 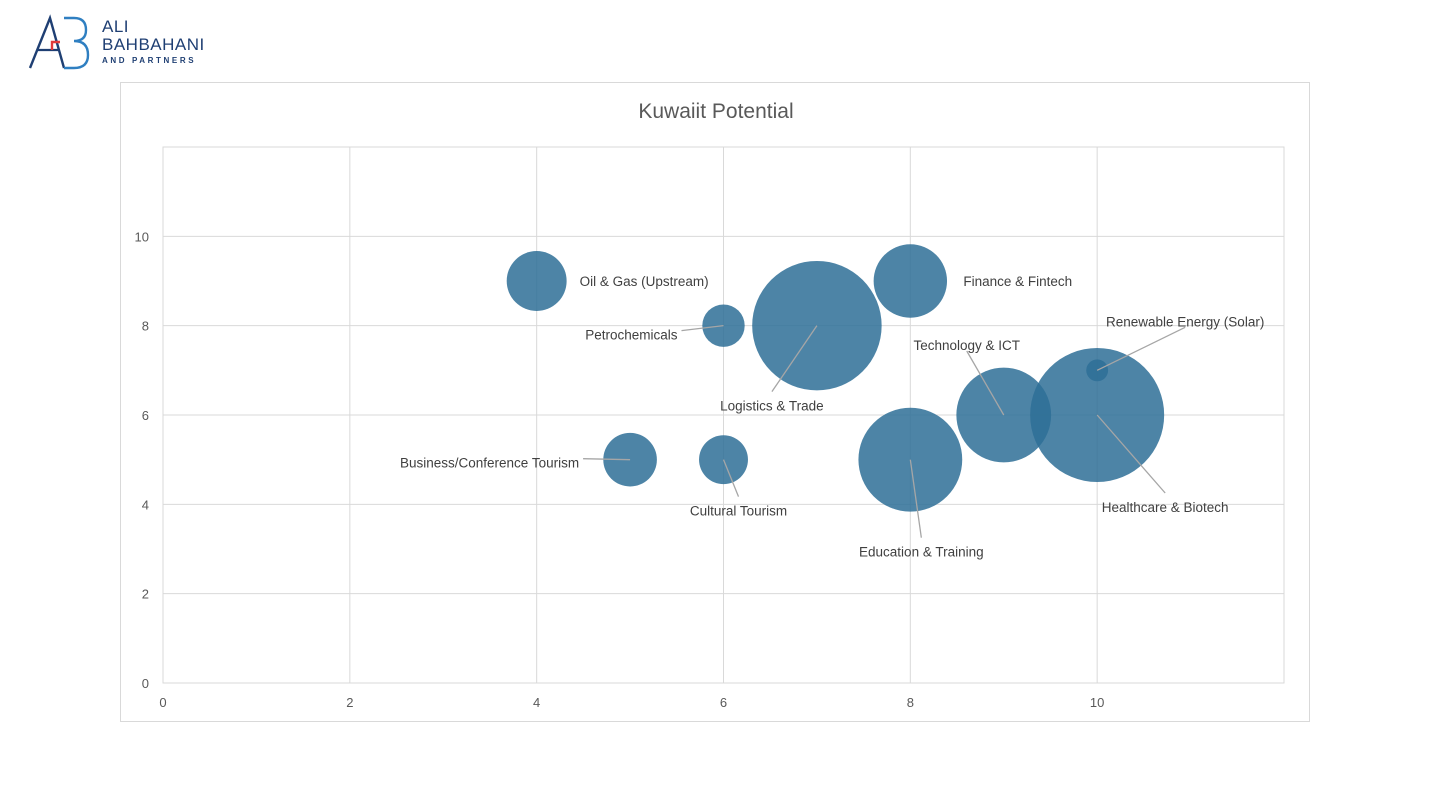 I want to click on data-label: Petrochemicals, so click(x=631, y=335).